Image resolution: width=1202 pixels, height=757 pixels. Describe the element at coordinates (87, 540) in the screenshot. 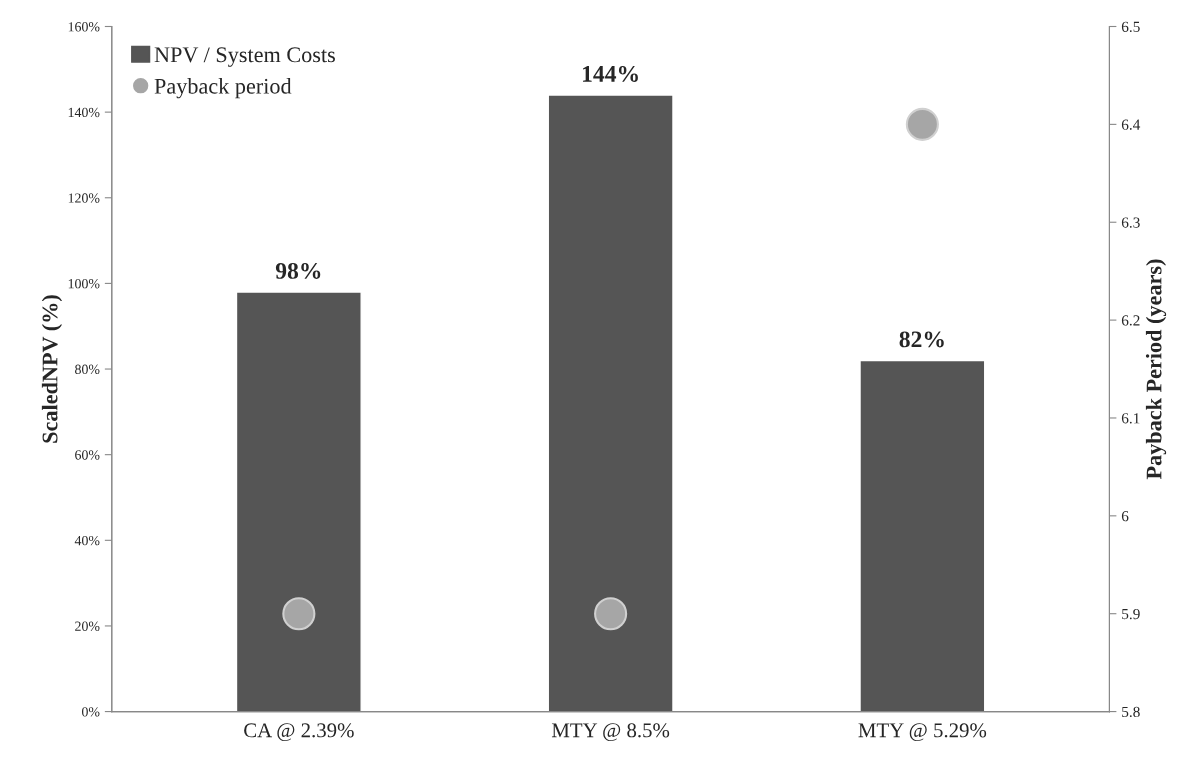

I see `y-tick-label: 40%` at that location.